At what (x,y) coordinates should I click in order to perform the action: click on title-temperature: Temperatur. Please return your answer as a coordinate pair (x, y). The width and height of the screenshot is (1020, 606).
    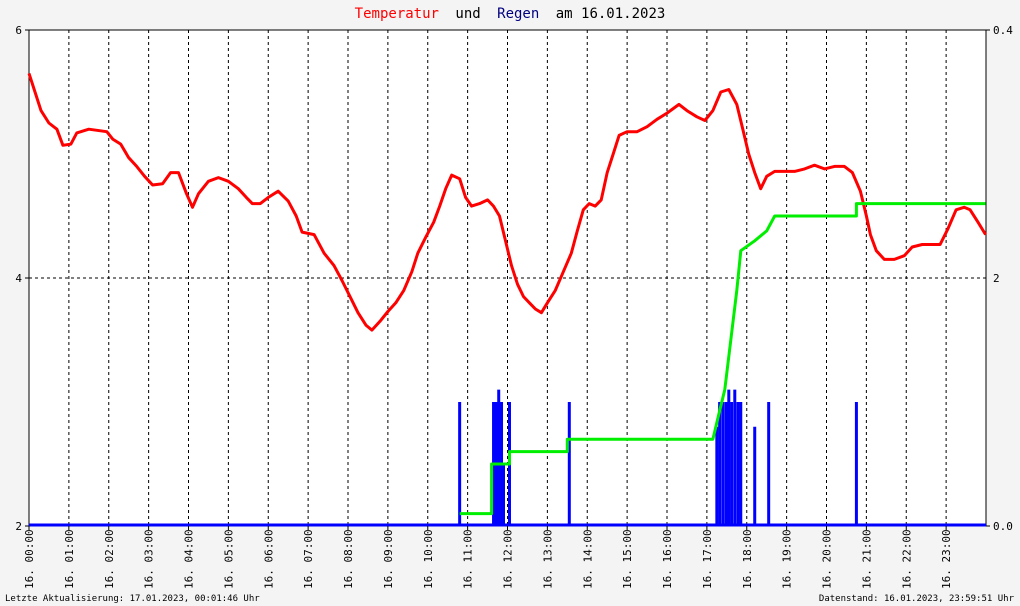
    Looking at the image, I should click on (397, 14).